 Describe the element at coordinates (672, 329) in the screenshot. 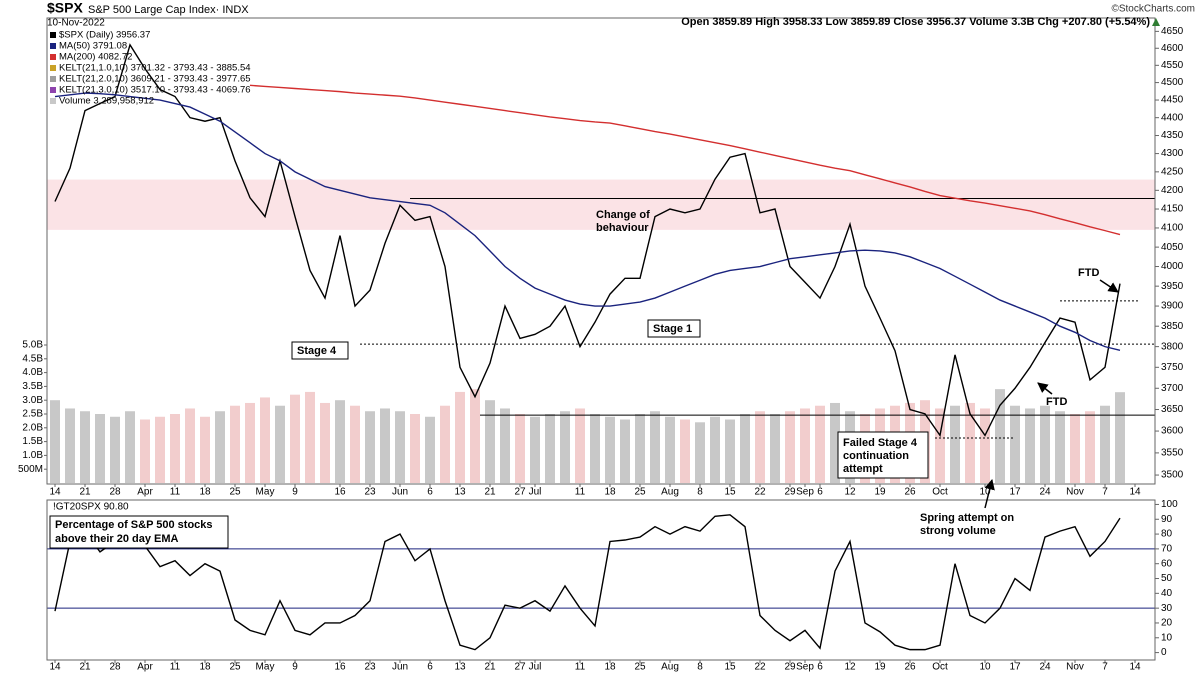

I see `annotation: Stage 1` at that location.